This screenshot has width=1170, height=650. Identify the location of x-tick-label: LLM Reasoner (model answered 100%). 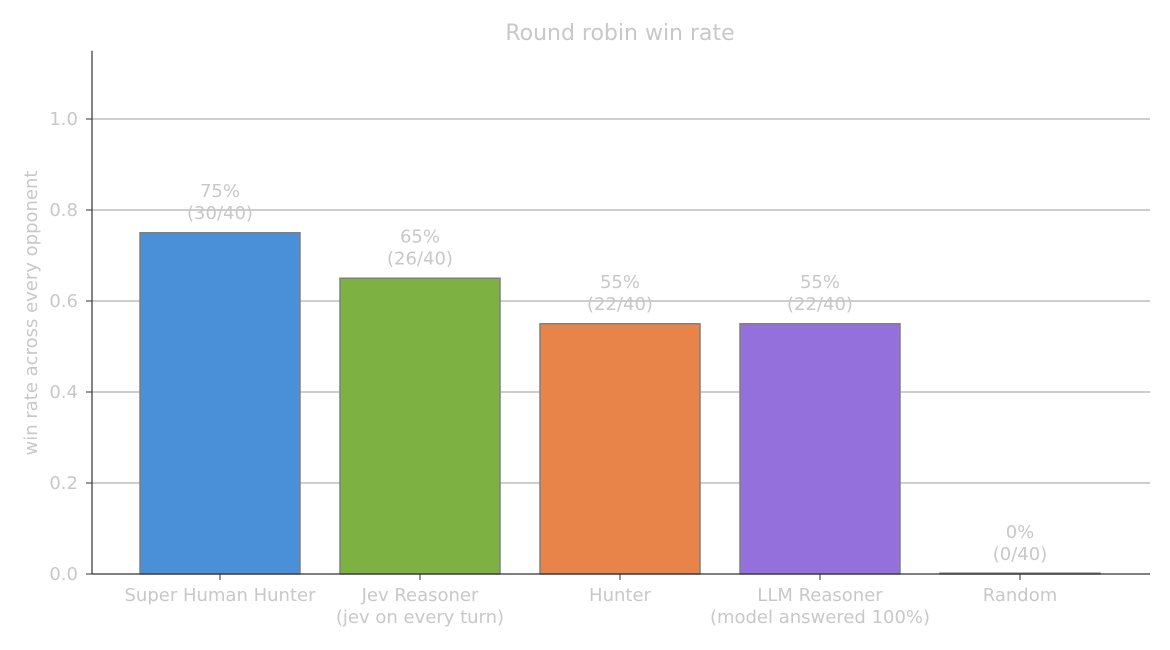
(820, 606).